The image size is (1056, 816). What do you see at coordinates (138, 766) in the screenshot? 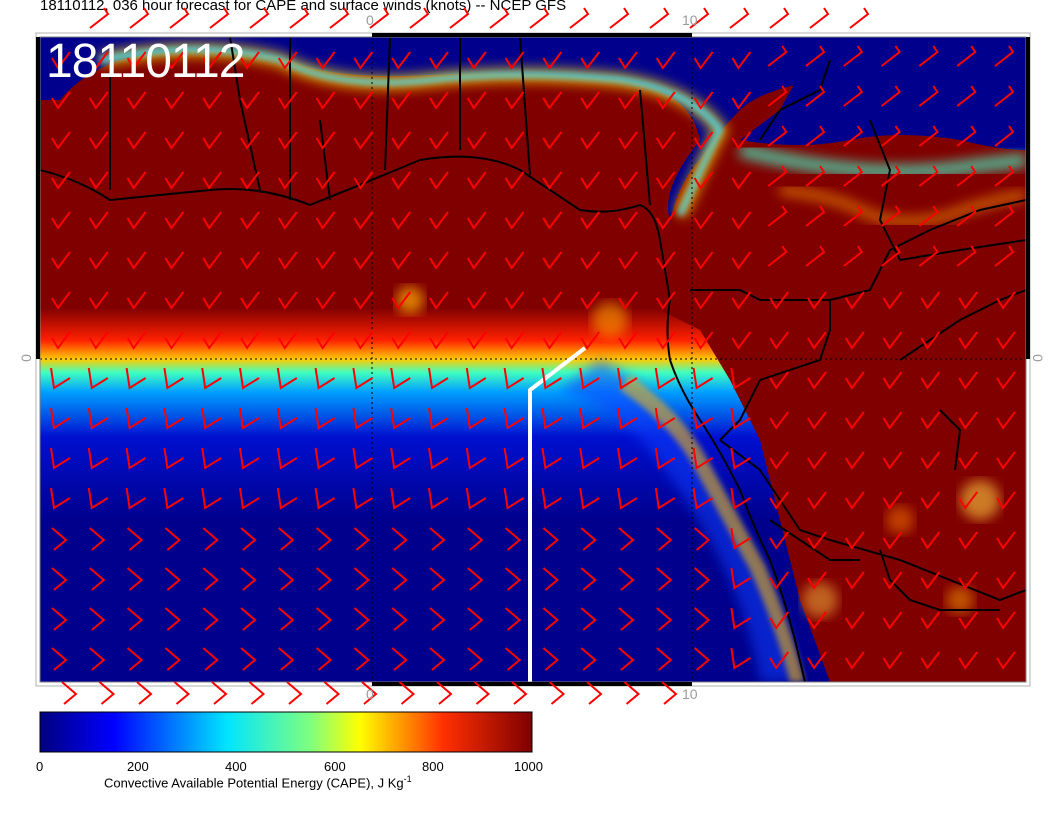
I see `colorbar-label-200: 200` at bounding box center [138, 766].